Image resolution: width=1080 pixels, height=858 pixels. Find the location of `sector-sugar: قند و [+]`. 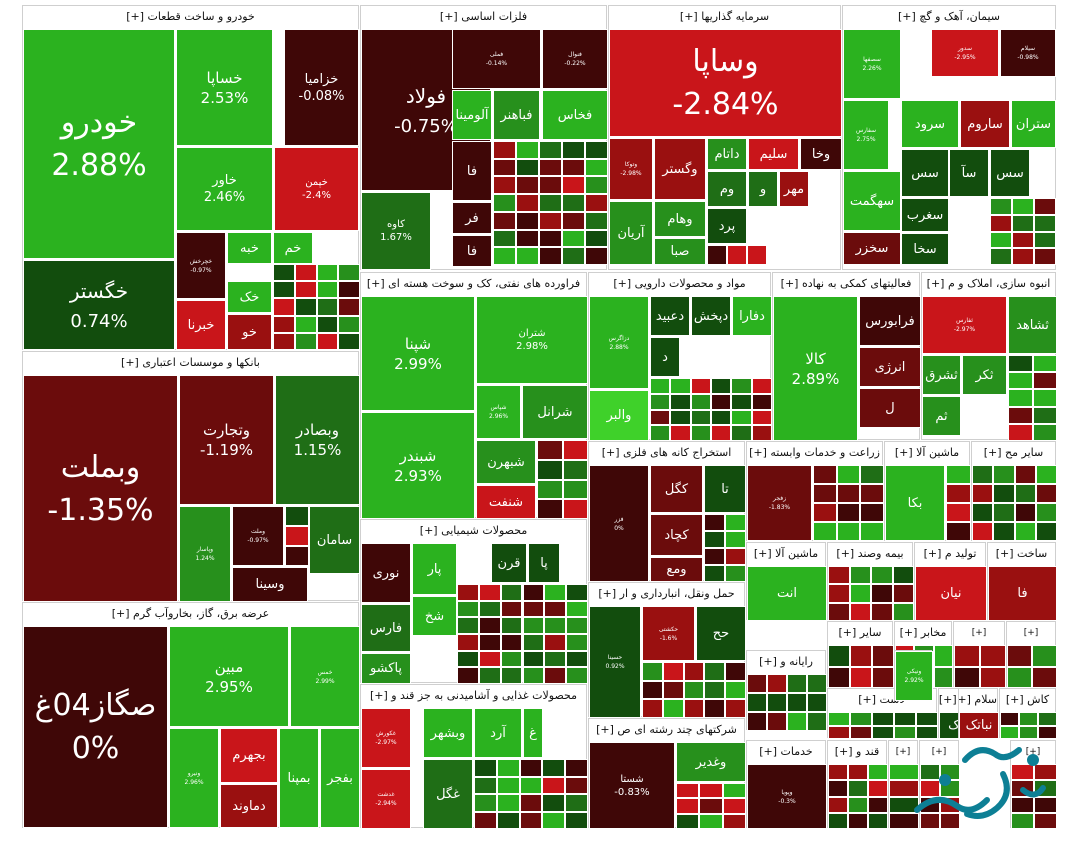

sector-sugar: قند و [+] is located at coordinates (857, 784).